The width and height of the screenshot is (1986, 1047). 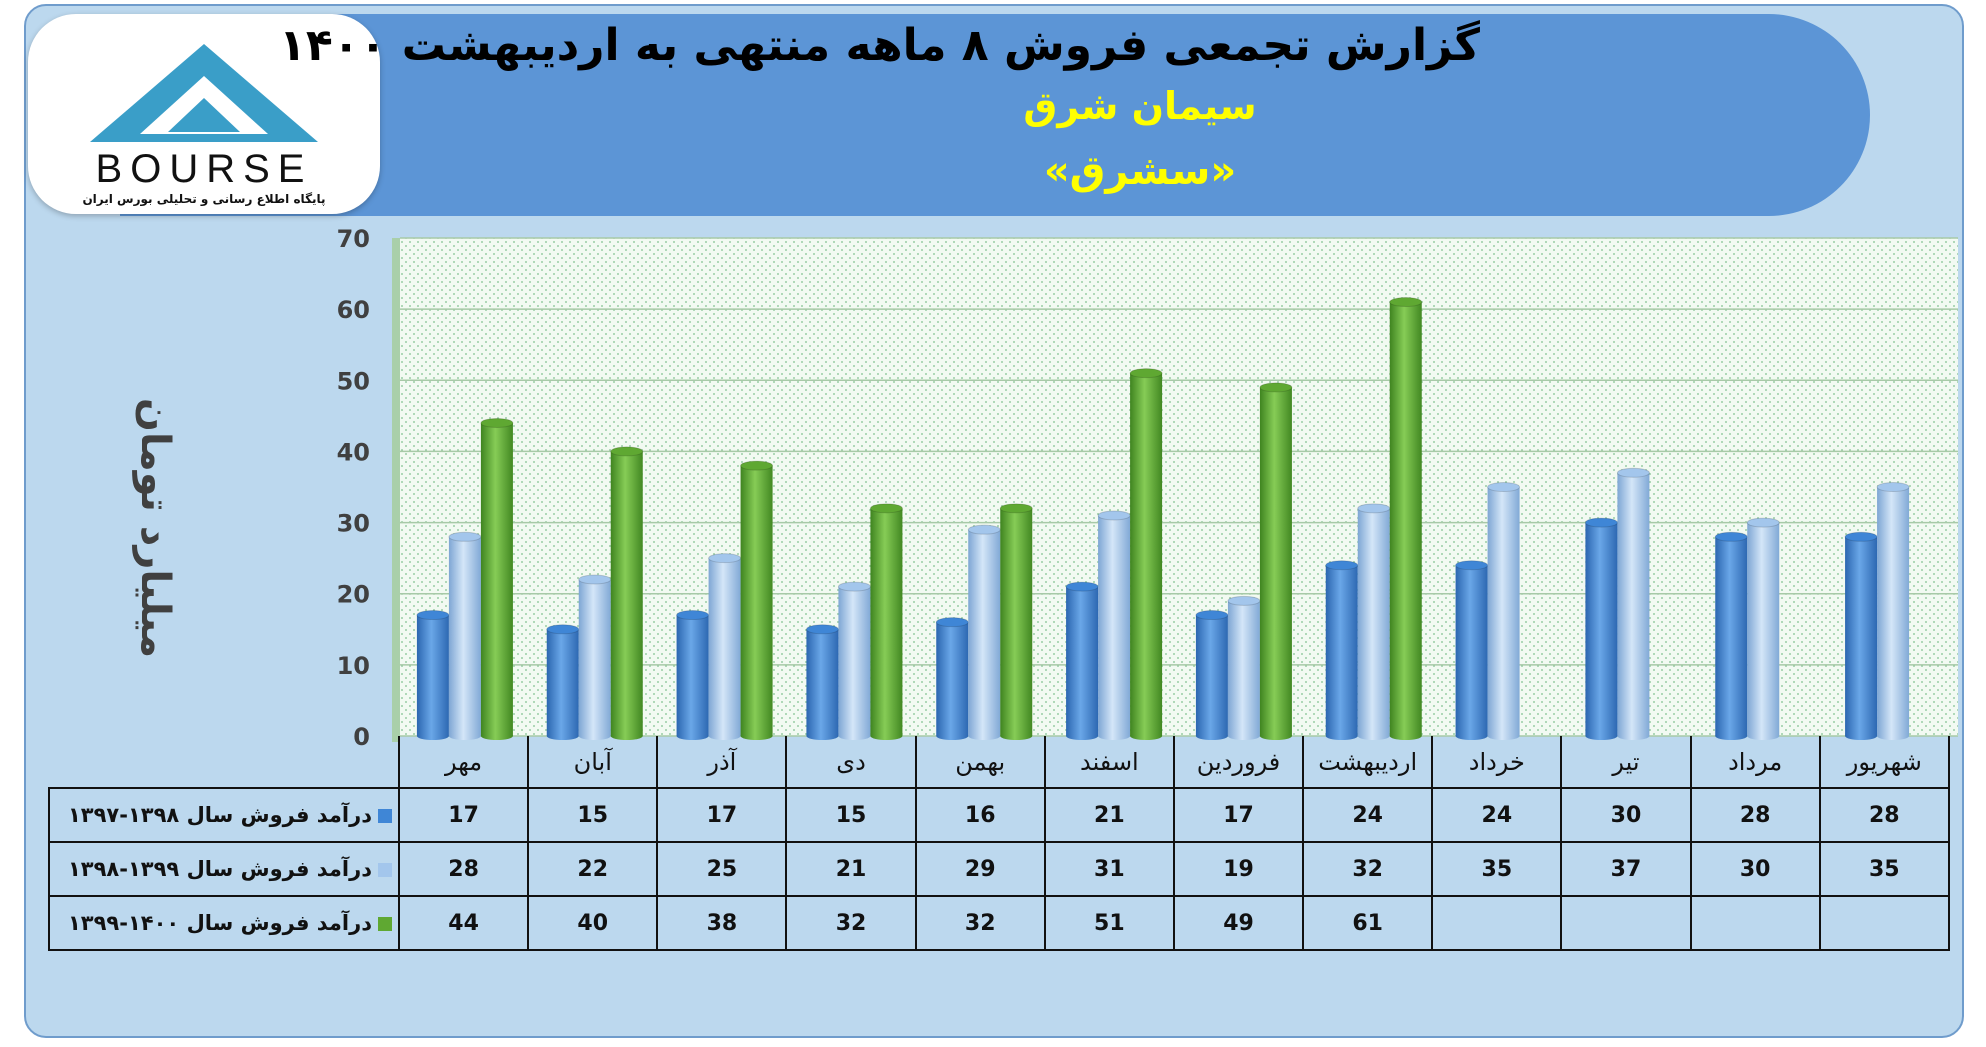 What do you see at coordinates (593, 923) in the screenshot?
I see `data-label: 40` at bounding box center [593, 923].